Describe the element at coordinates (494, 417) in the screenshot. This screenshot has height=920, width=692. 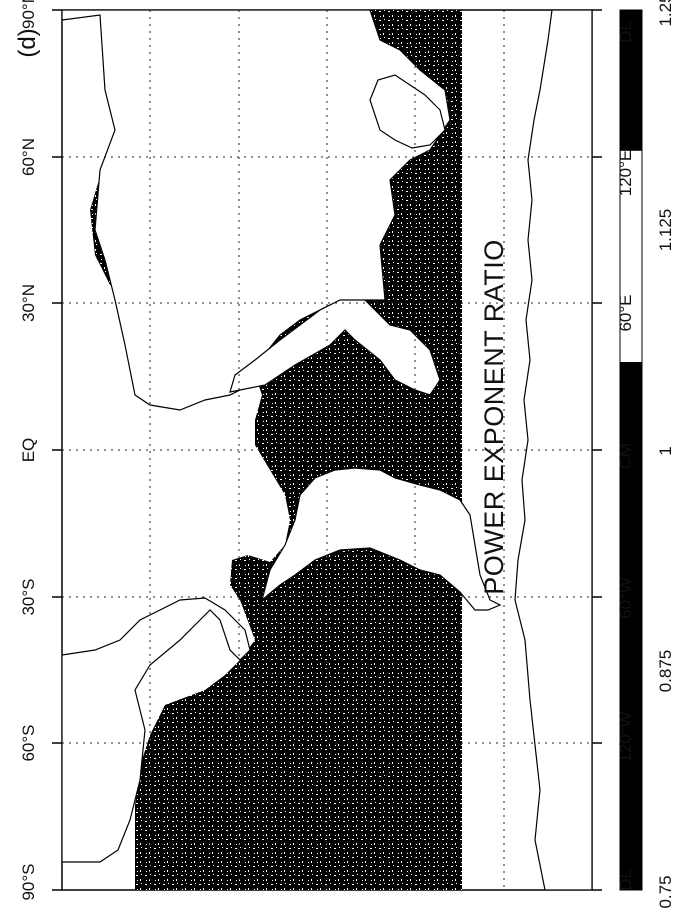
I see `chart-title: POWER EXPONENT RATIO` at that location.